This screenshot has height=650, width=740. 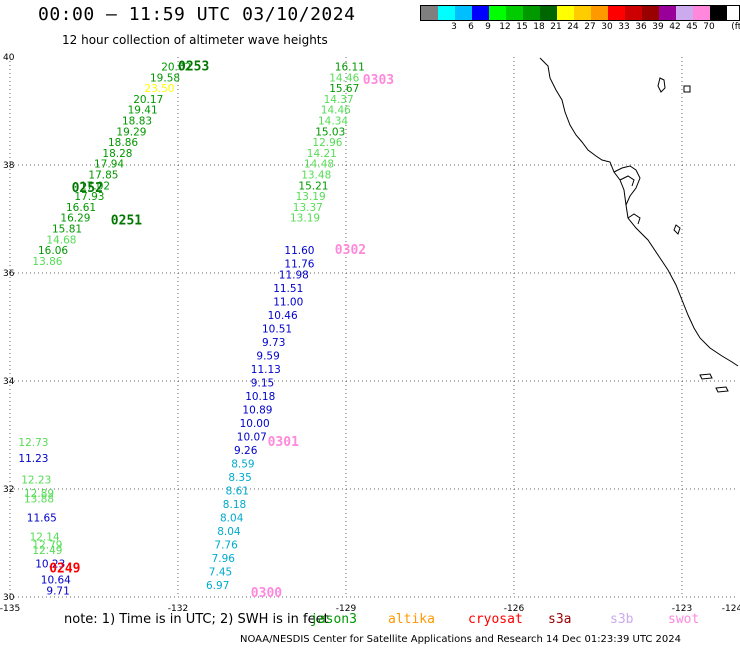 What do you see at coordinates (9, 166) in the screenshot?
I see `lat-tick-label: 38` at bounding box center [9, 166].